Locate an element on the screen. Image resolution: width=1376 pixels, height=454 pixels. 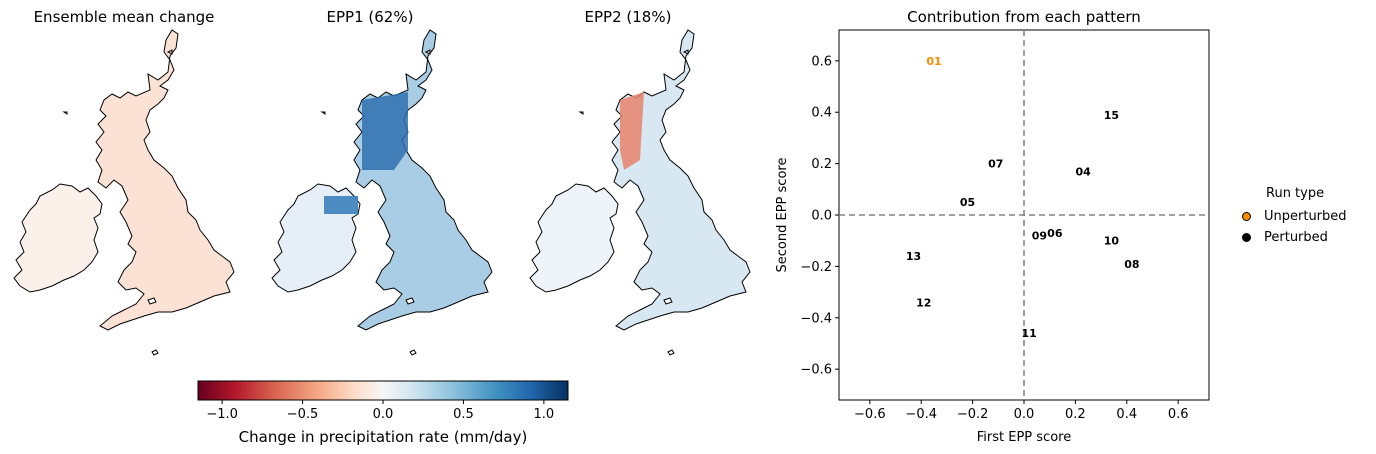
legend-label-perturbed: Perturbed is located at coordinates (1296, 237).